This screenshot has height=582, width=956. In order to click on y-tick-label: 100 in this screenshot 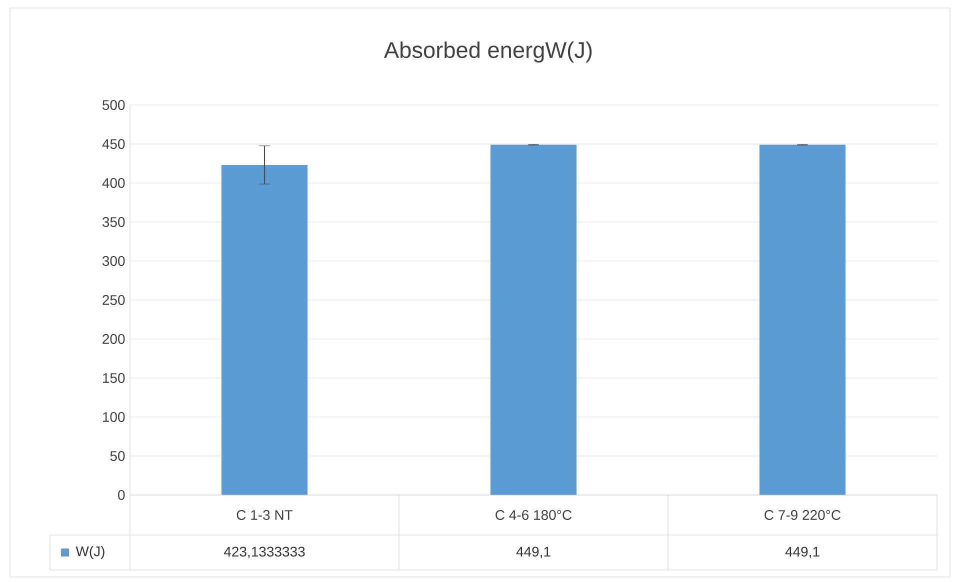, I will do `click(114, 417)`.